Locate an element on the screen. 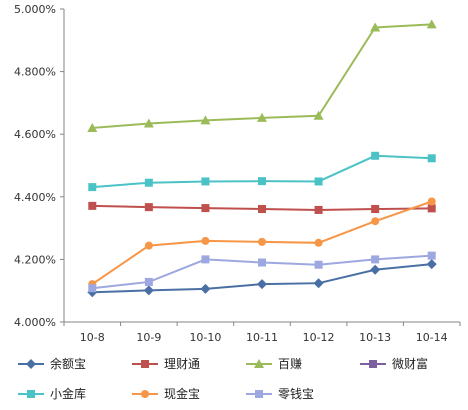  legend-item-零钱宝: 零钱宝 is located at coordinates (280, 393).